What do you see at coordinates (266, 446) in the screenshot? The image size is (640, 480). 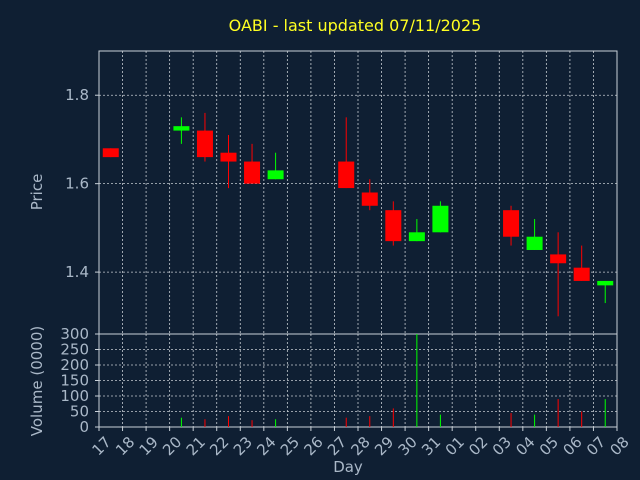 I see `x-tick-label: 24` at bounding box center [266, 446].